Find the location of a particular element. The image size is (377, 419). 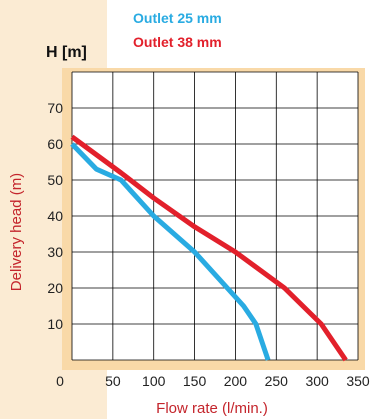

x-axis-title: Flow rate (l/min.) is located at coordinates (212, 408).